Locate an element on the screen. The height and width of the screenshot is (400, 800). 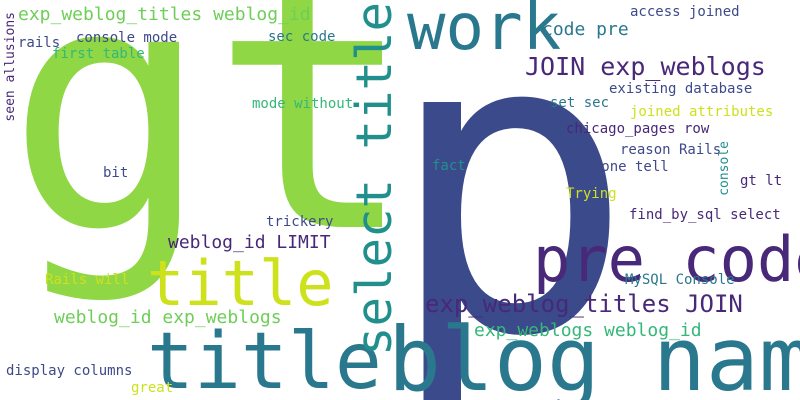
word-console-vertical: console is located at coordinates (724, 168).